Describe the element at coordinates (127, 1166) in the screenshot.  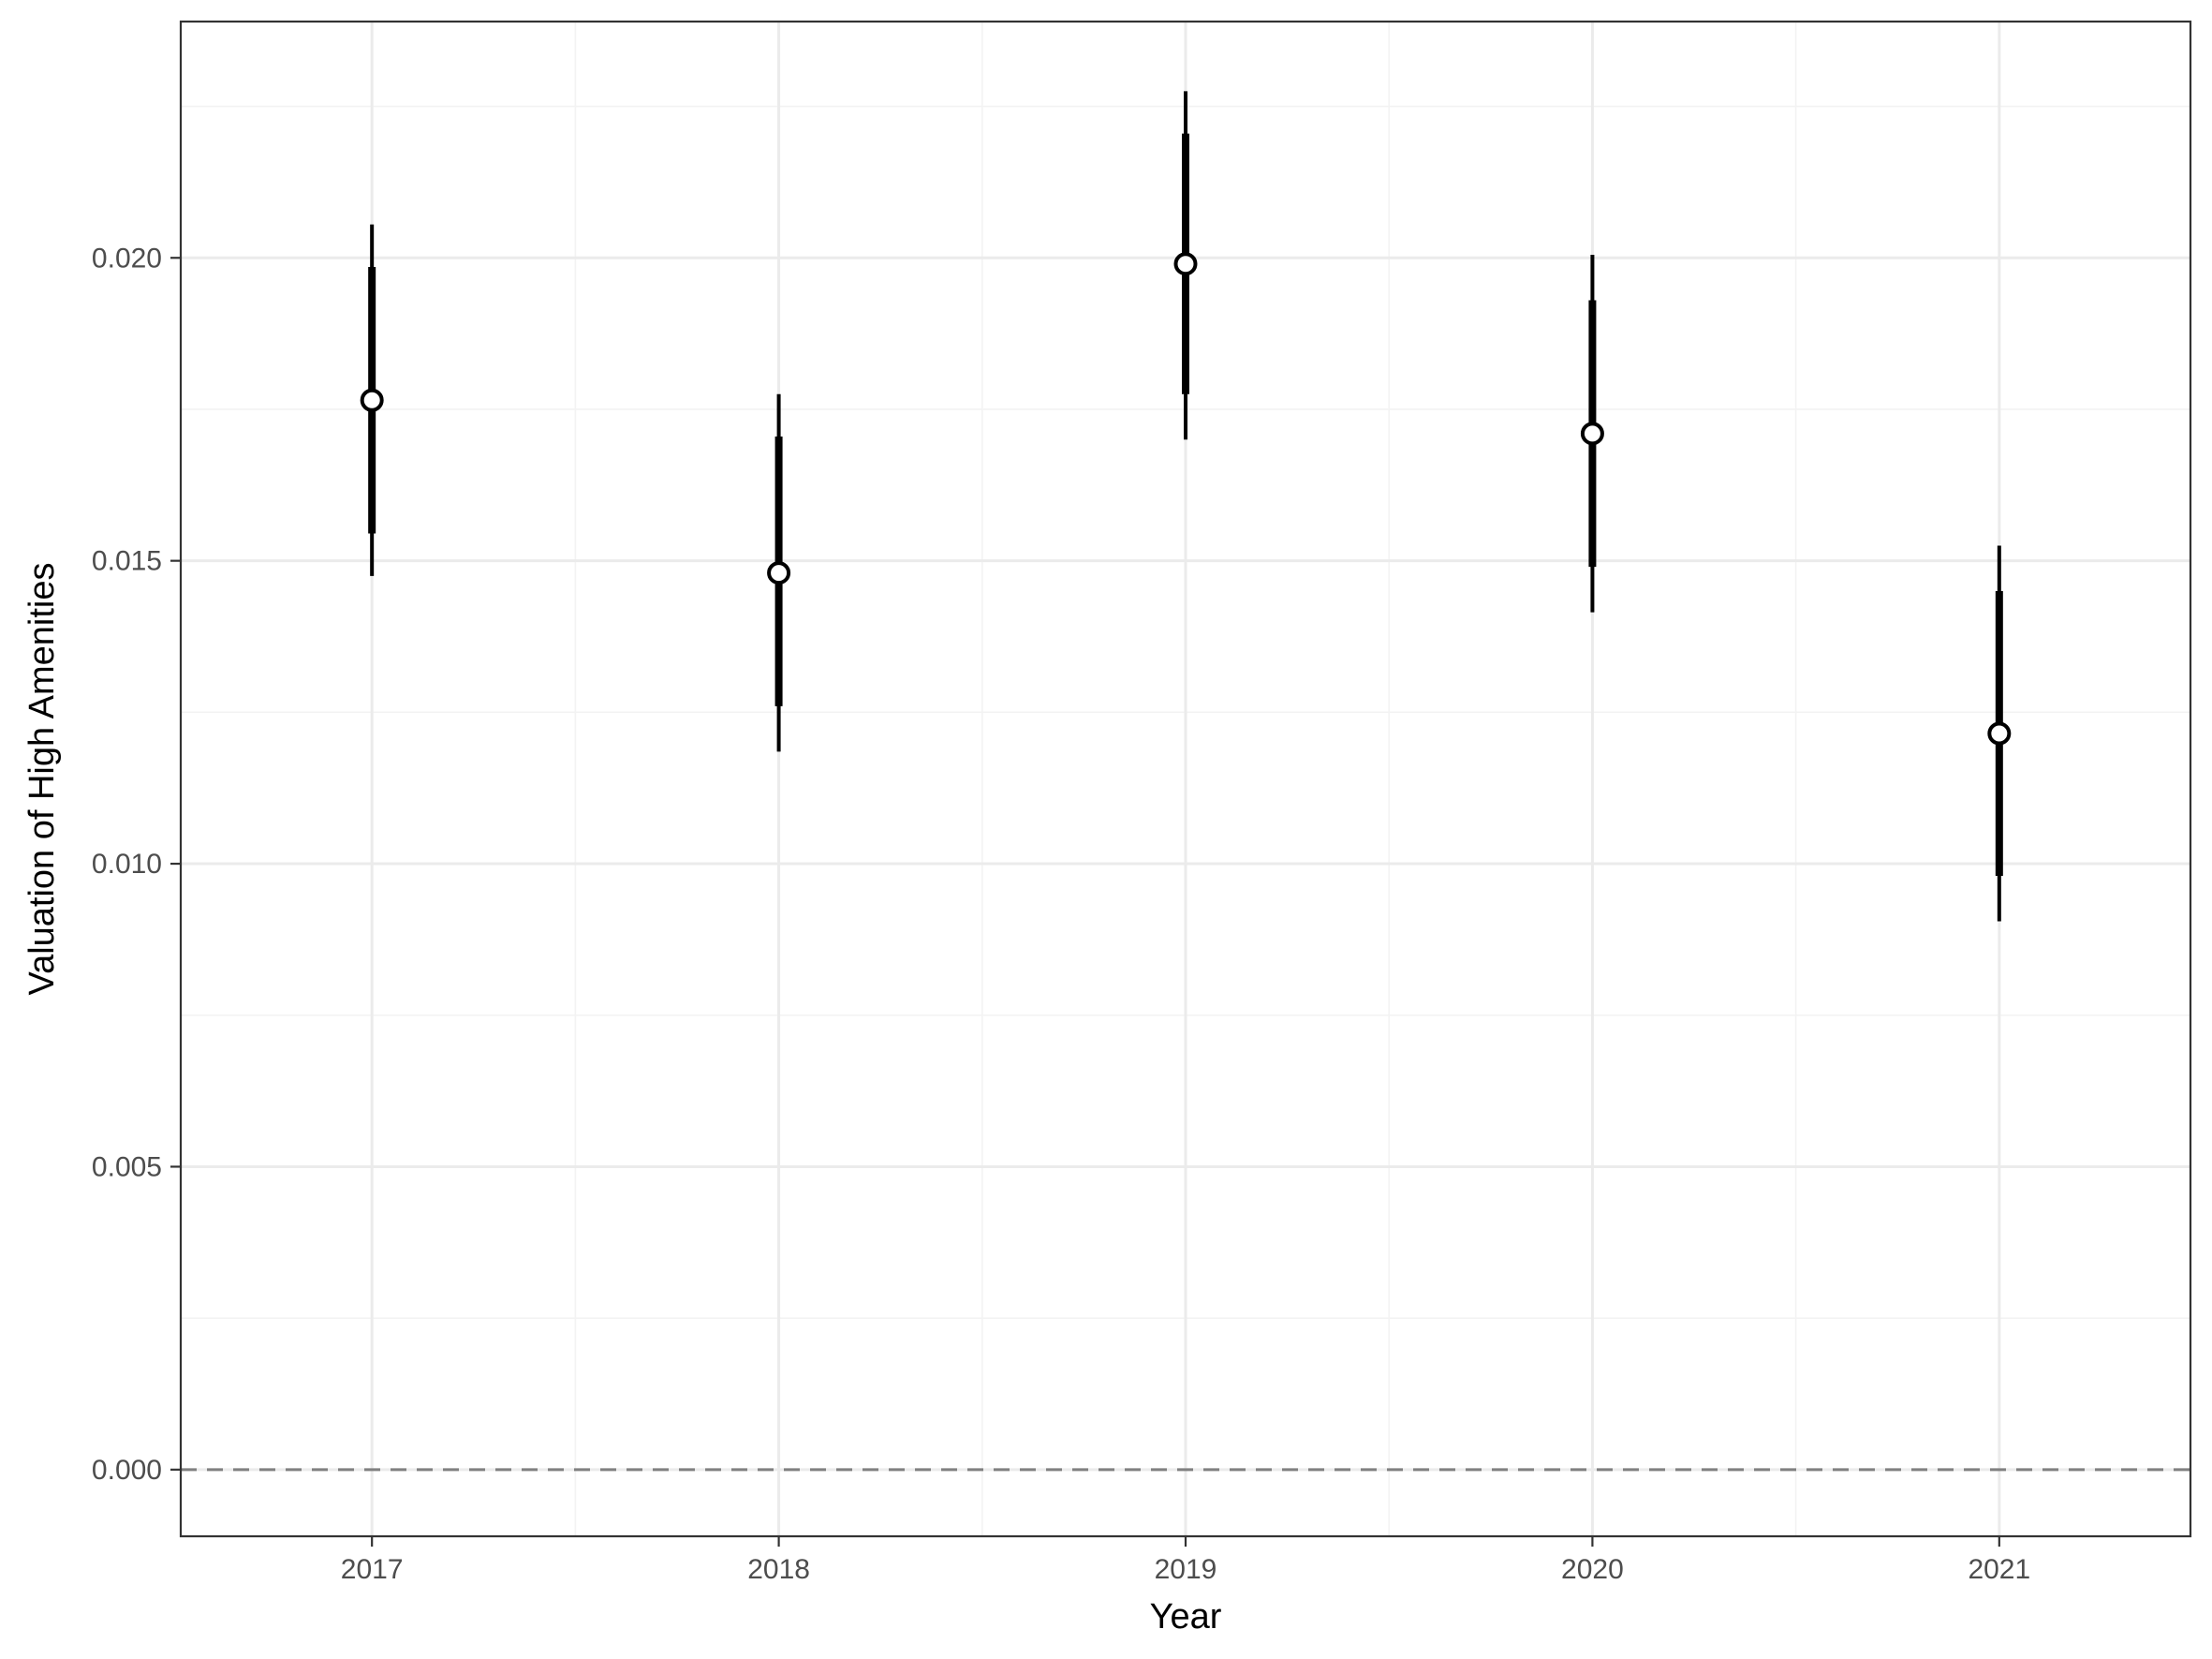
I see `y-tick-label: 0.005` at that location.